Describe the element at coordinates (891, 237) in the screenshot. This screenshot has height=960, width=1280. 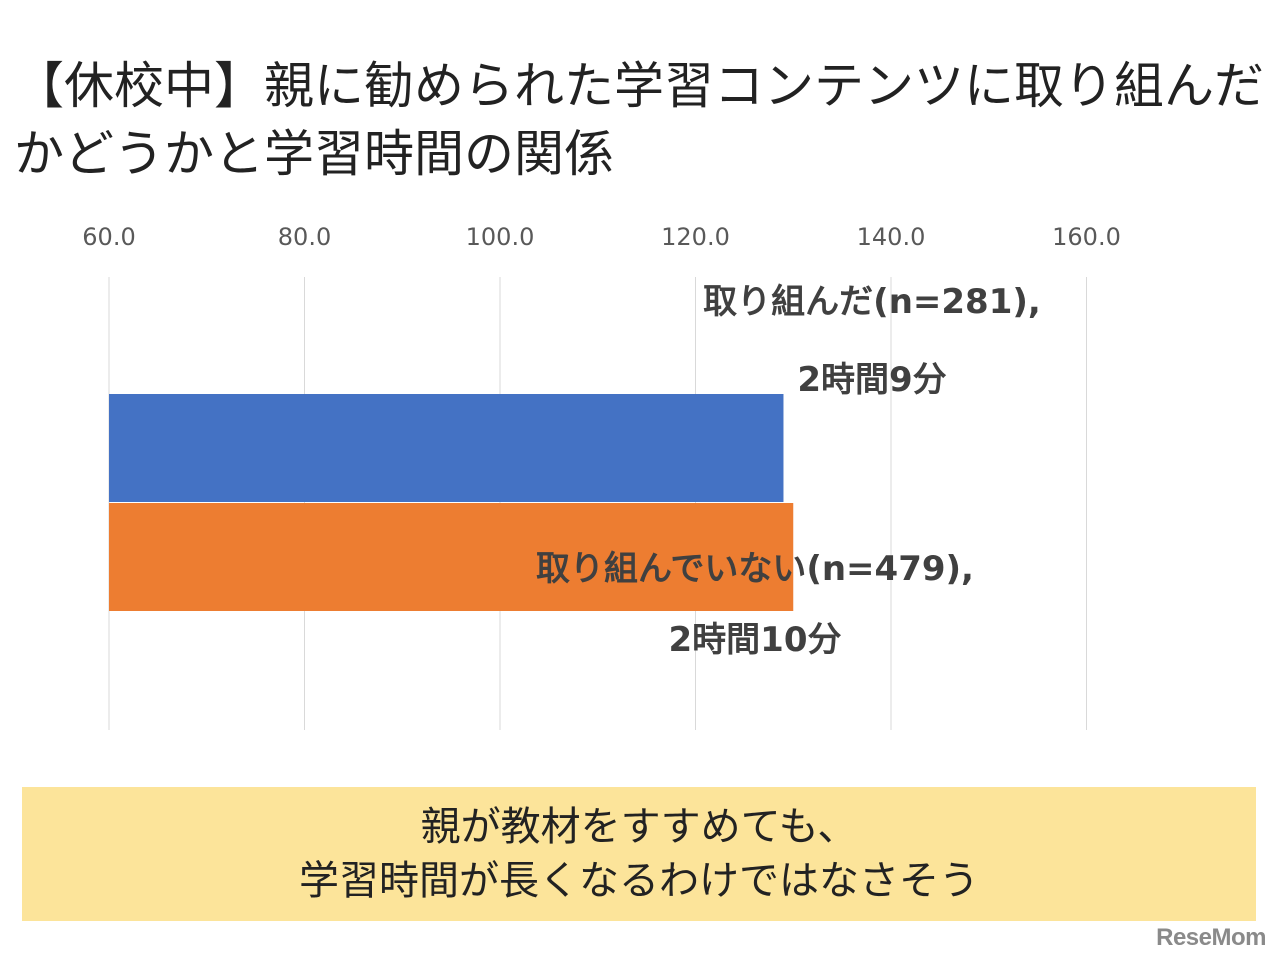
I see `x-tick-label-4: 140.0` at that location.